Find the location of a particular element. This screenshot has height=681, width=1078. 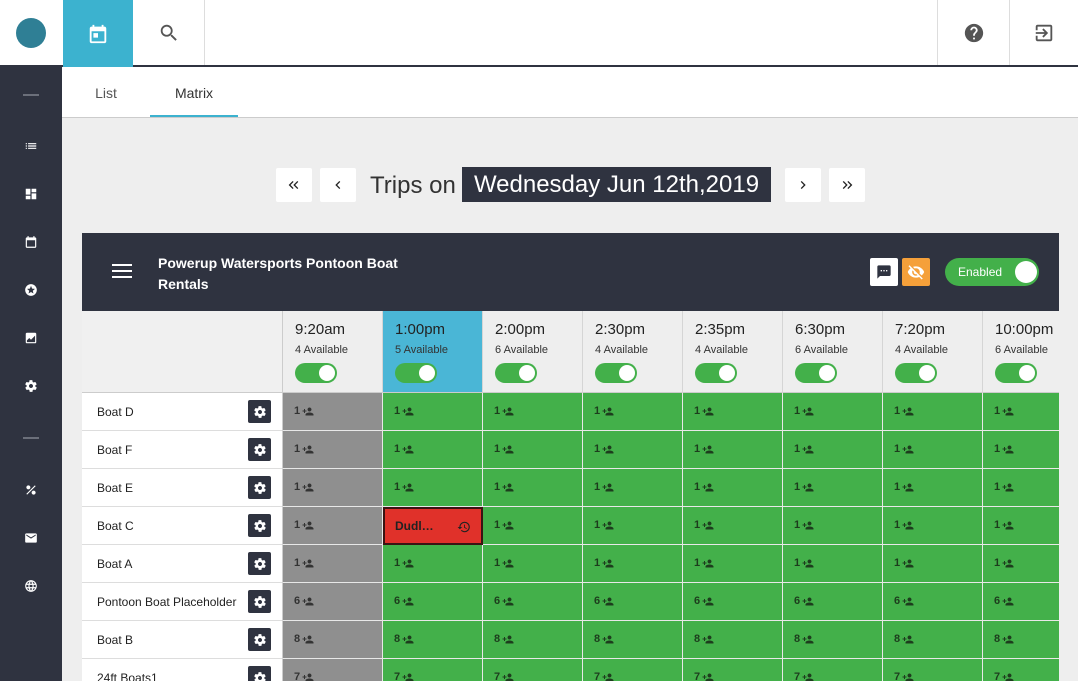

timeslot-header: 1:00pm 5 Available is located at coordinates (433, 352).